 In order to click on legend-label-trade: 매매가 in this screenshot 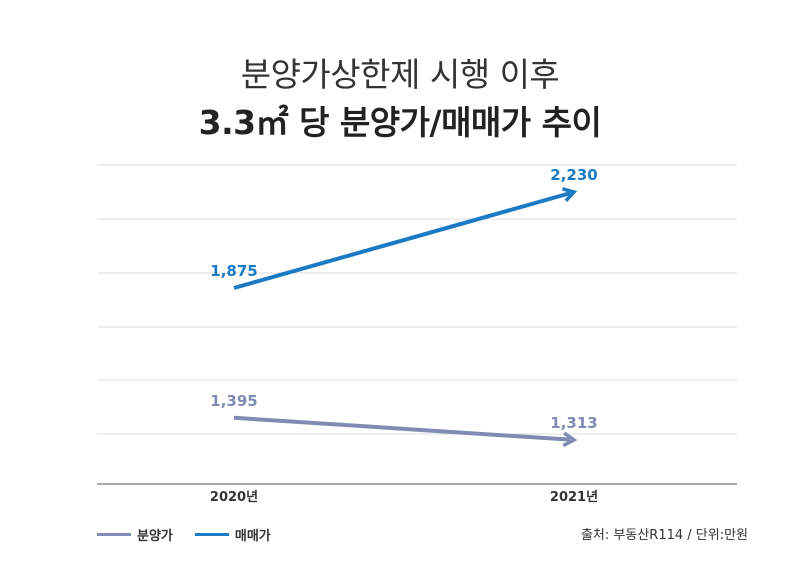, I will do `click(252, 536)`.